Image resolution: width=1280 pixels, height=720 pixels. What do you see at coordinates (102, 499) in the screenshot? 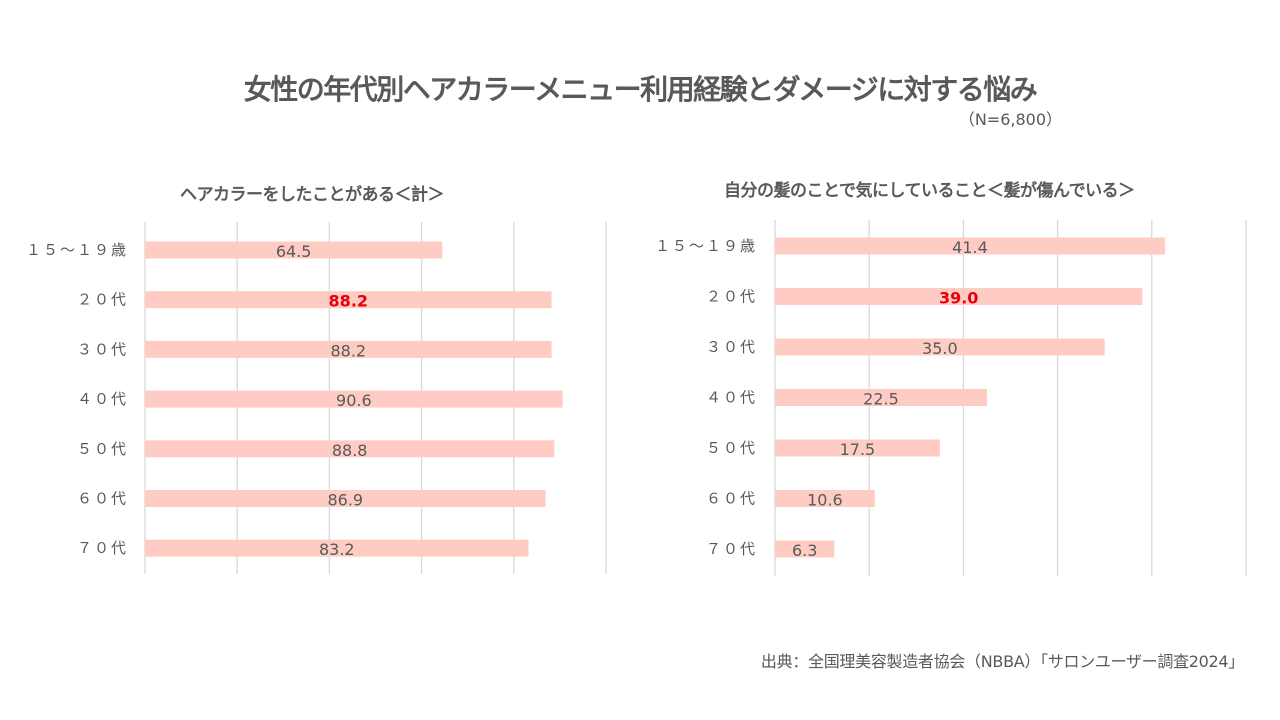
I see `category-label-0-5: ６０代` at bounding box center [102, 499].